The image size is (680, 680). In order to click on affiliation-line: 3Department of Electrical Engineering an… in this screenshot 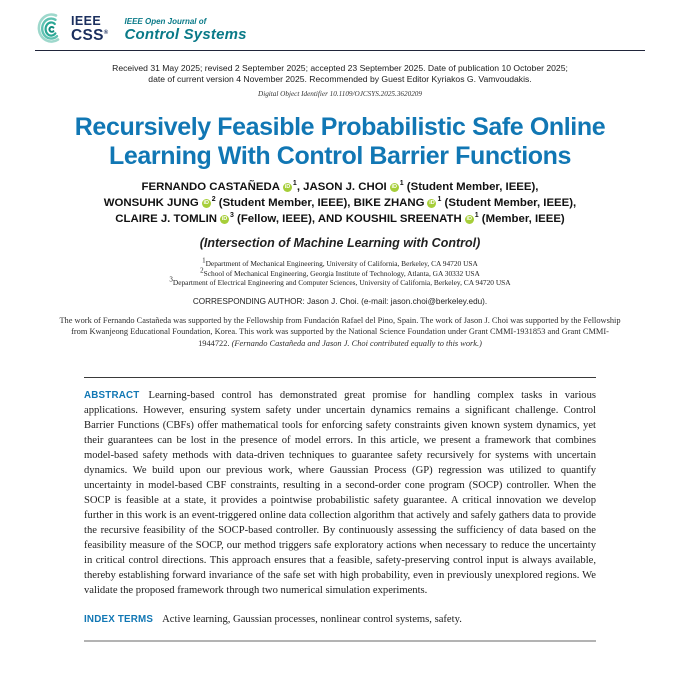, I will do `click(340, 281)`.